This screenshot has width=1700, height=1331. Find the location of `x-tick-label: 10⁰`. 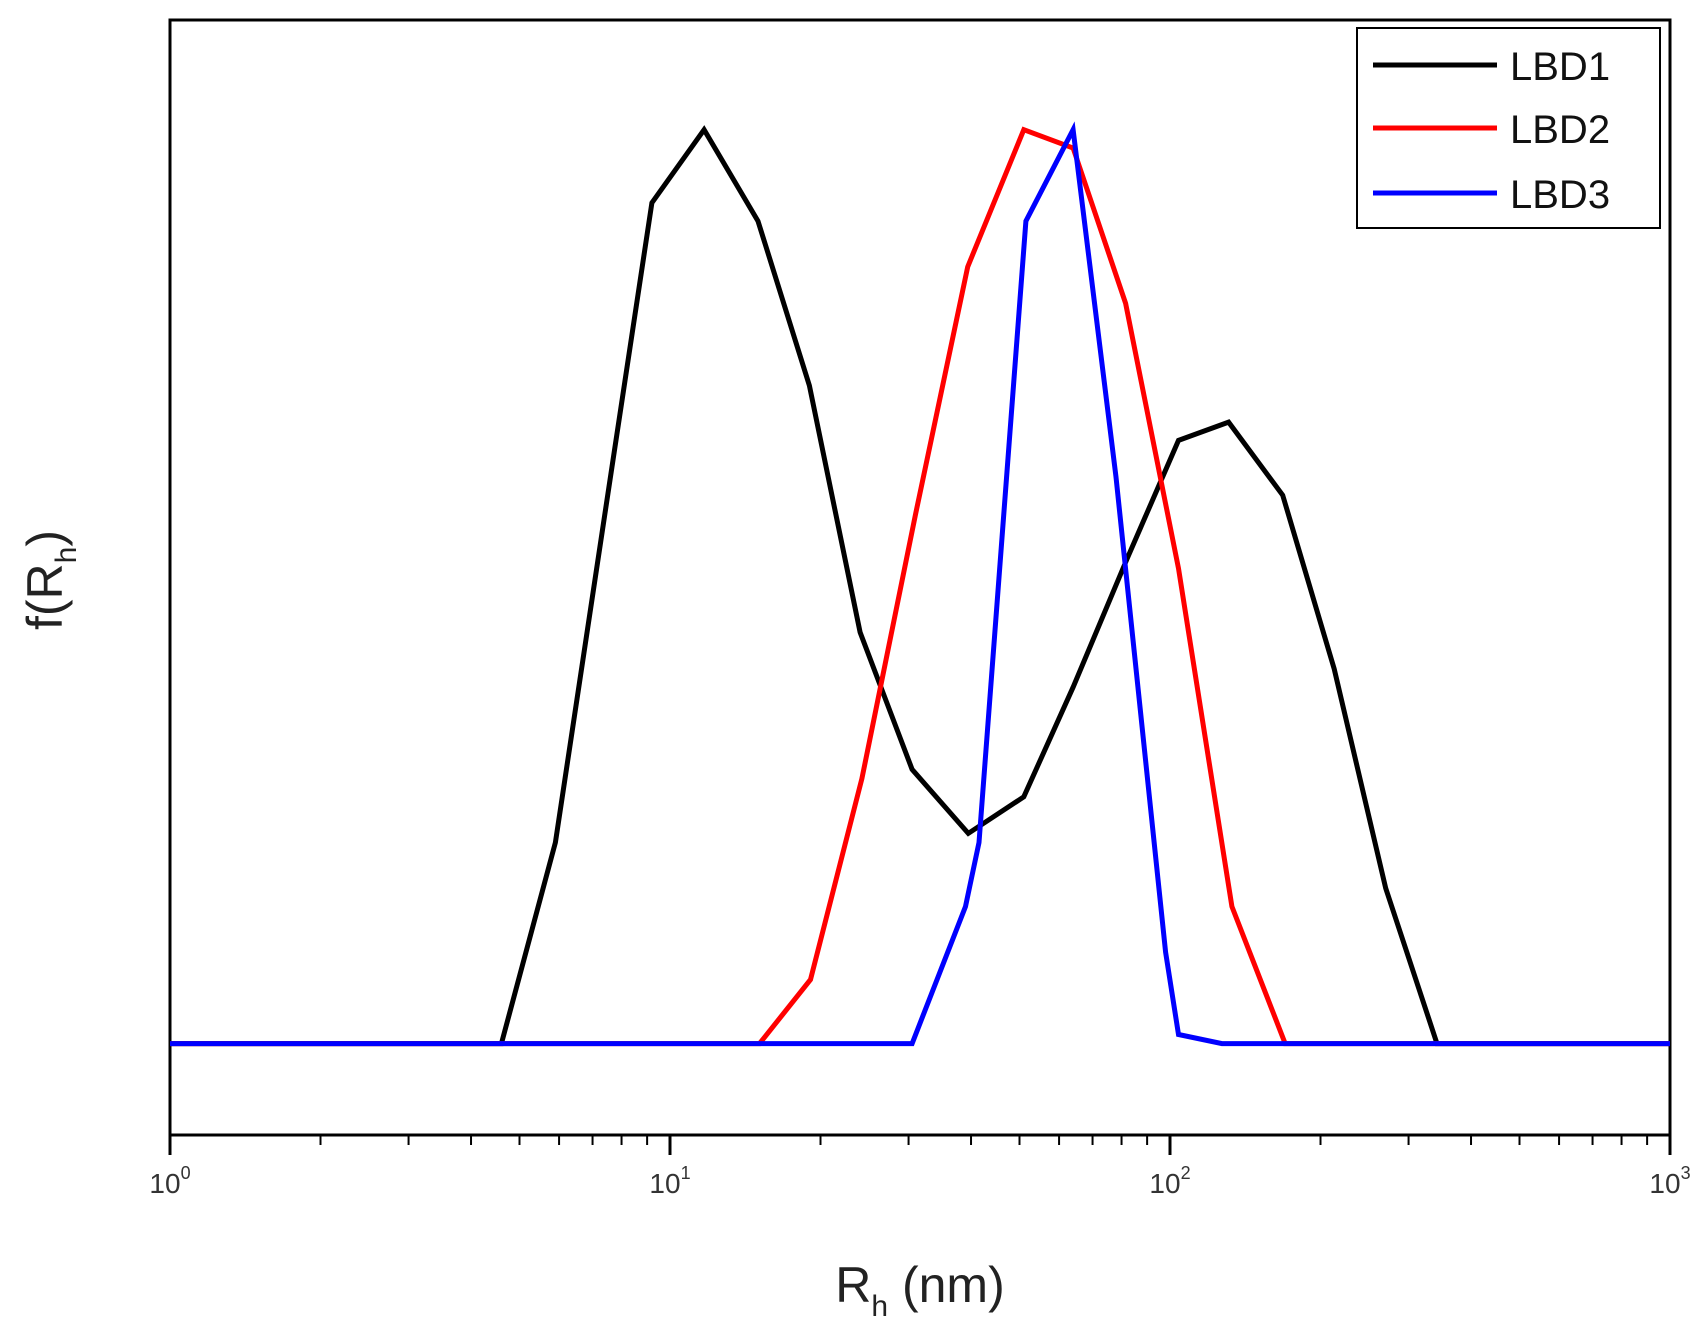

x-tick-label: 10⁰ is located at coordinates (169, 1181).